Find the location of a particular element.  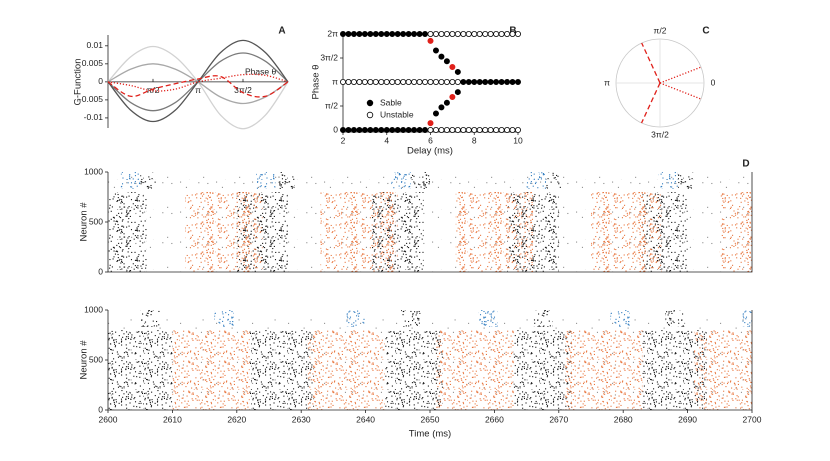

x-tick-label: π/2 is located at coordinates (153, 90).